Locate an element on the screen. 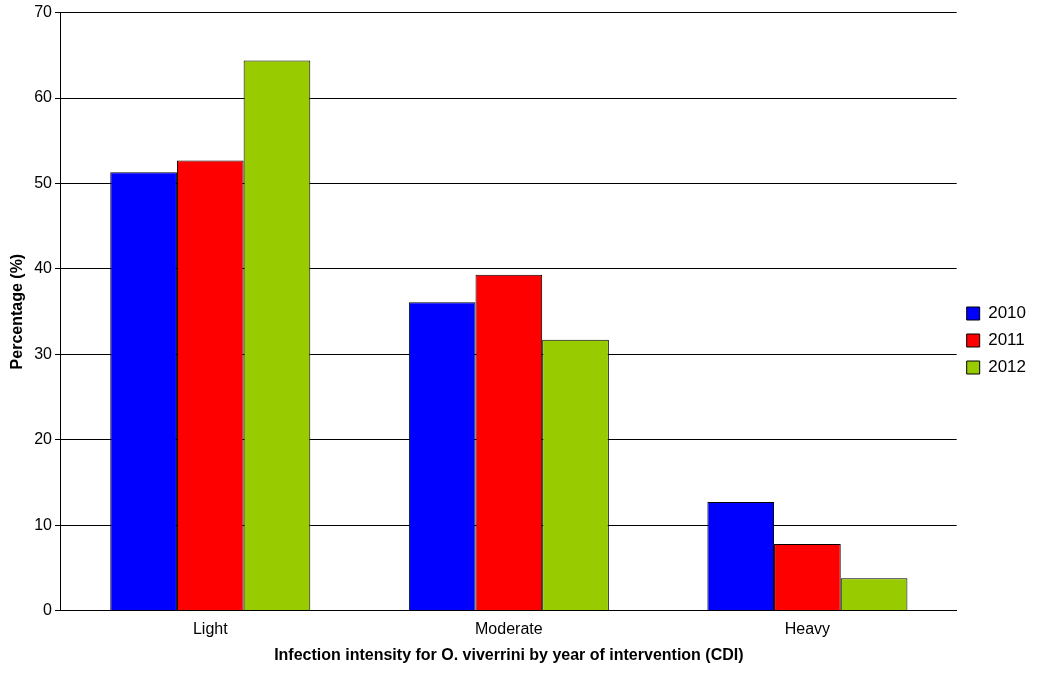 This screenshot has width=1040, height=675. y-tick-label: 70 is located at coordinates (43, 12).